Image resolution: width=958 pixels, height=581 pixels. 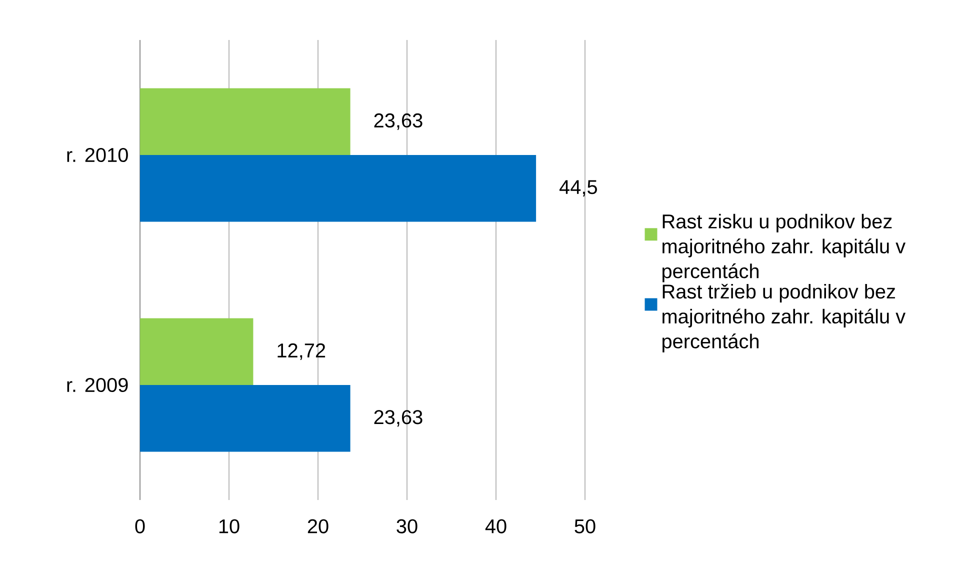 What do you see at coordinates (97, 155) in the screenshot?
I see `y-tick-label: r. 2010` at bounding box center [97, 155].